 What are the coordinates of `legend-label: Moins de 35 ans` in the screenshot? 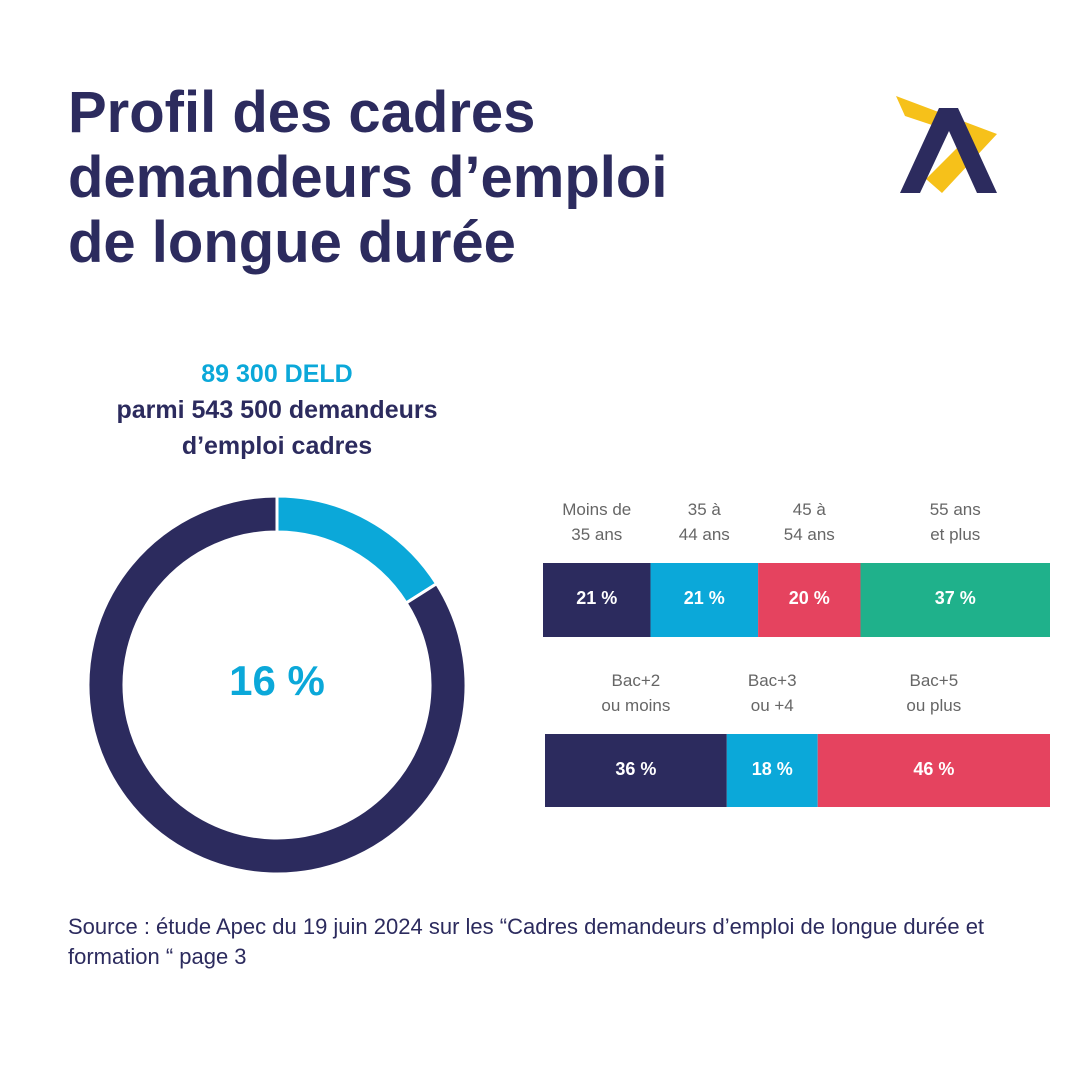 It's located at (597, 522).